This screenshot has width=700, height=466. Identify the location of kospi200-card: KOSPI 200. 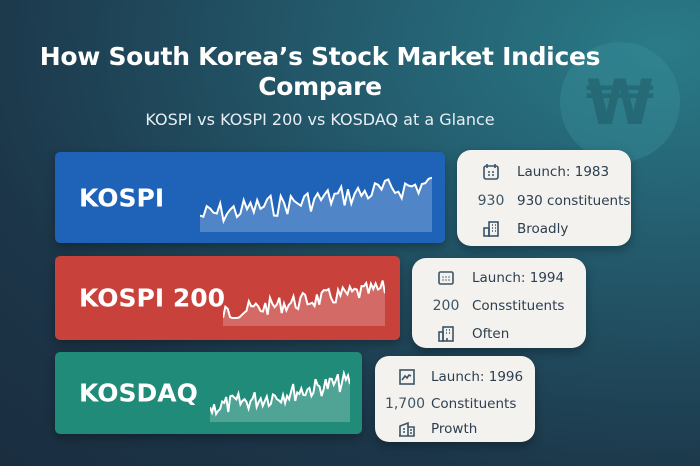
(227, 298).